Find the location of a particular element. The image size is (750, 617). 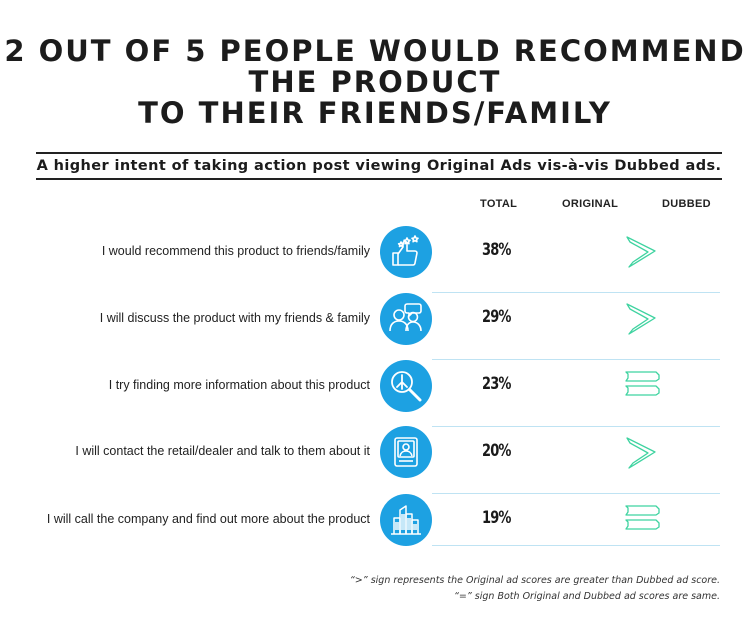

title-line-1: 2 OUT OF 5 PEOPLE WOULD RECOMMEND is located at coordinates (375, 51).